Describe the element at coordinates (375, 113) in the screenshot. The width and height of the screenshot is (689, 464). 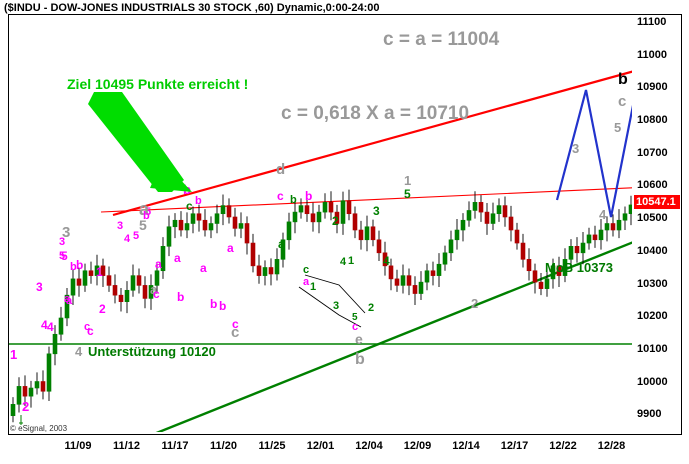
I see `target-c-0618-a: c = 0,618 X a = 10710` at that location.